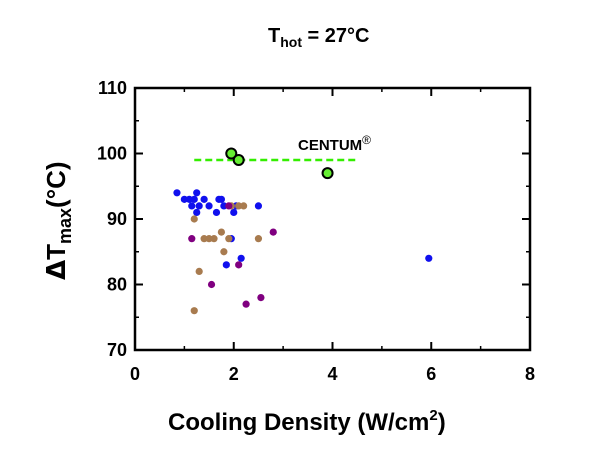  I want to click on x-tick-labels: 0 2 4 6 8, so click(332, 374).